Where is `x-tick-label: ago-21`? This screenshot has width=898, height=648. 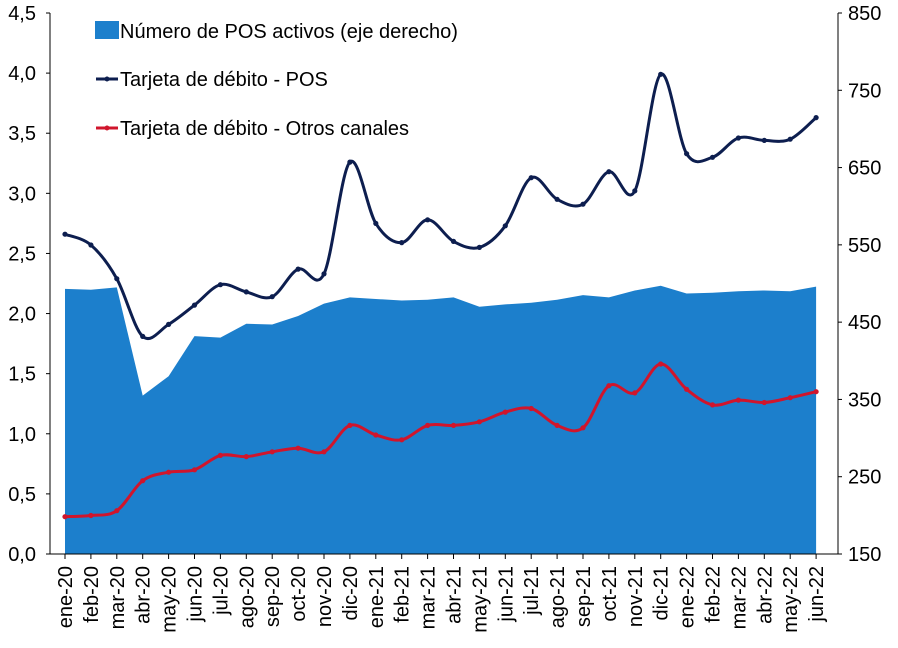
x-tick-label: ago-21 is located at coordinates (558, 597).